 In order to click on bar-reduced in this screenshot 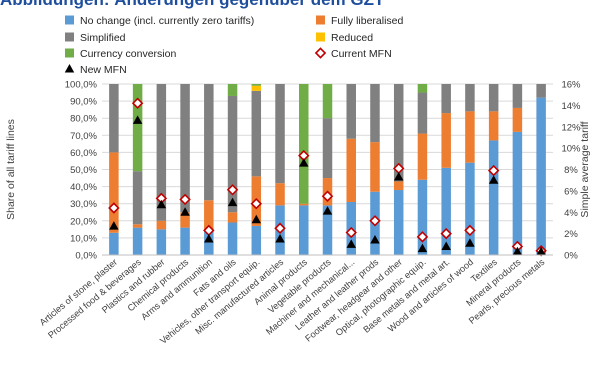, I will do `click(256, 88)`.